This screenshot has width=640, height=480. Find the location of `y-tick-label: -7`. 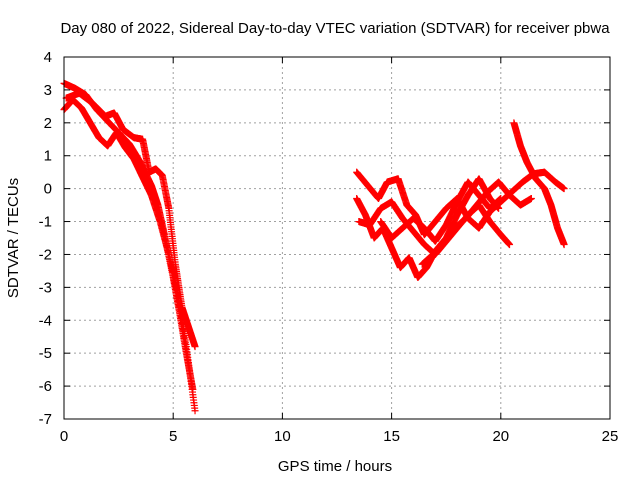

y-tick-label: -7 is located at coordinates (45, 419).